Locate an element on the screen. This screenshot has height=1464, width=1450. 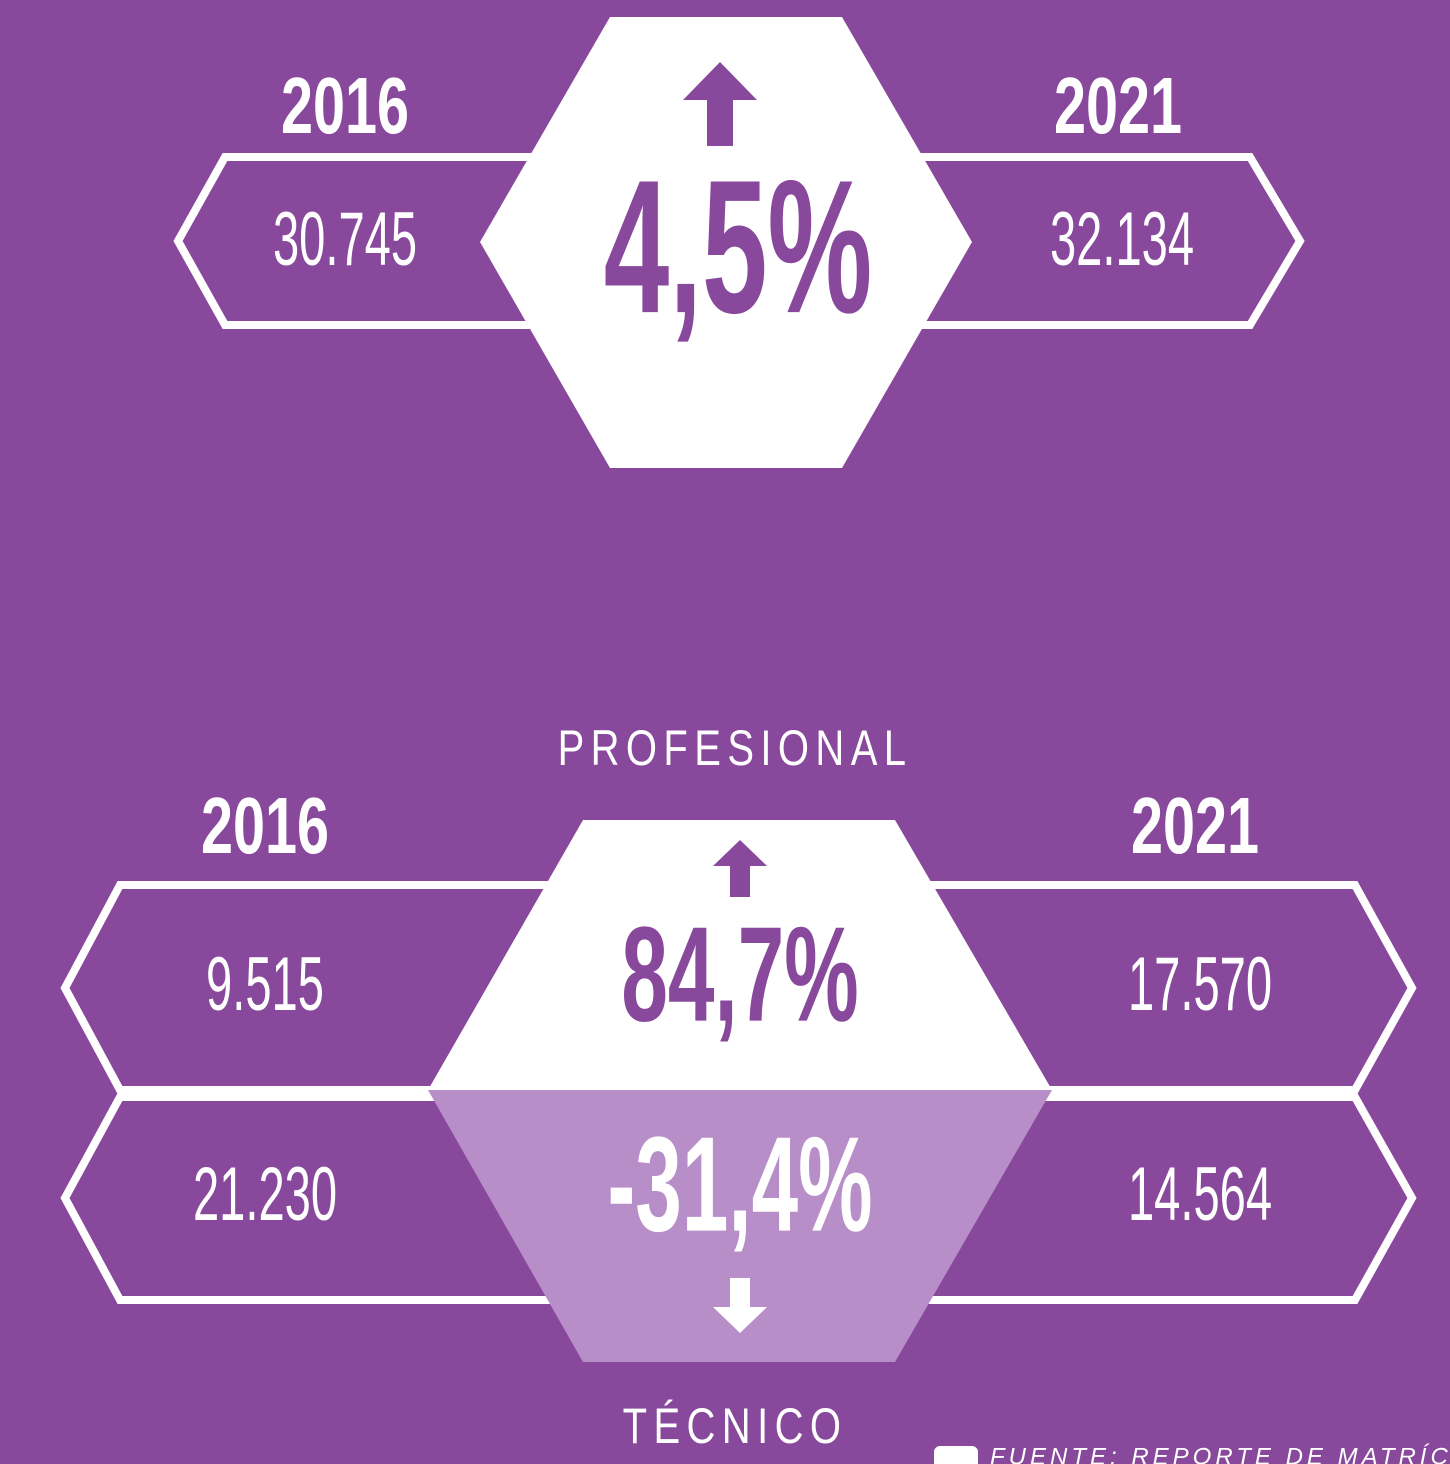
value-group: 9.515 is located at coordinates (265, 985).